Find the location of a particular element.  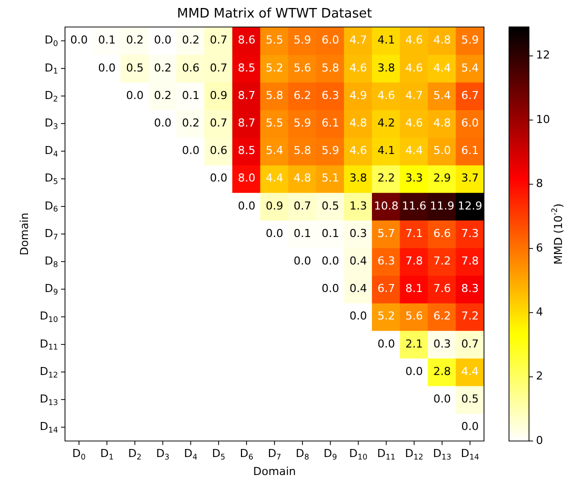

data-label: 8.0 is located at coordinates (247, 178).